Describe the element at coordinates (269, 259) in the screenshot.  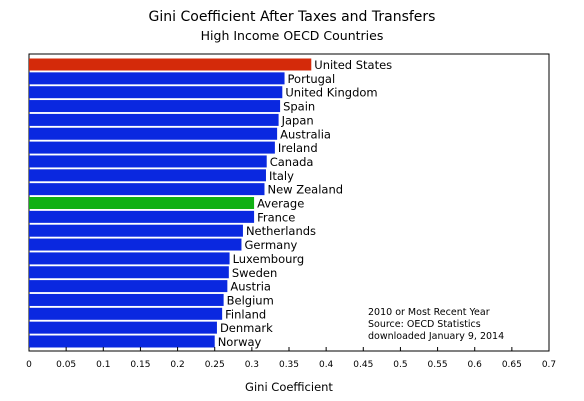
I see `bar-label-luxembourg: Luxembourg` at that location.